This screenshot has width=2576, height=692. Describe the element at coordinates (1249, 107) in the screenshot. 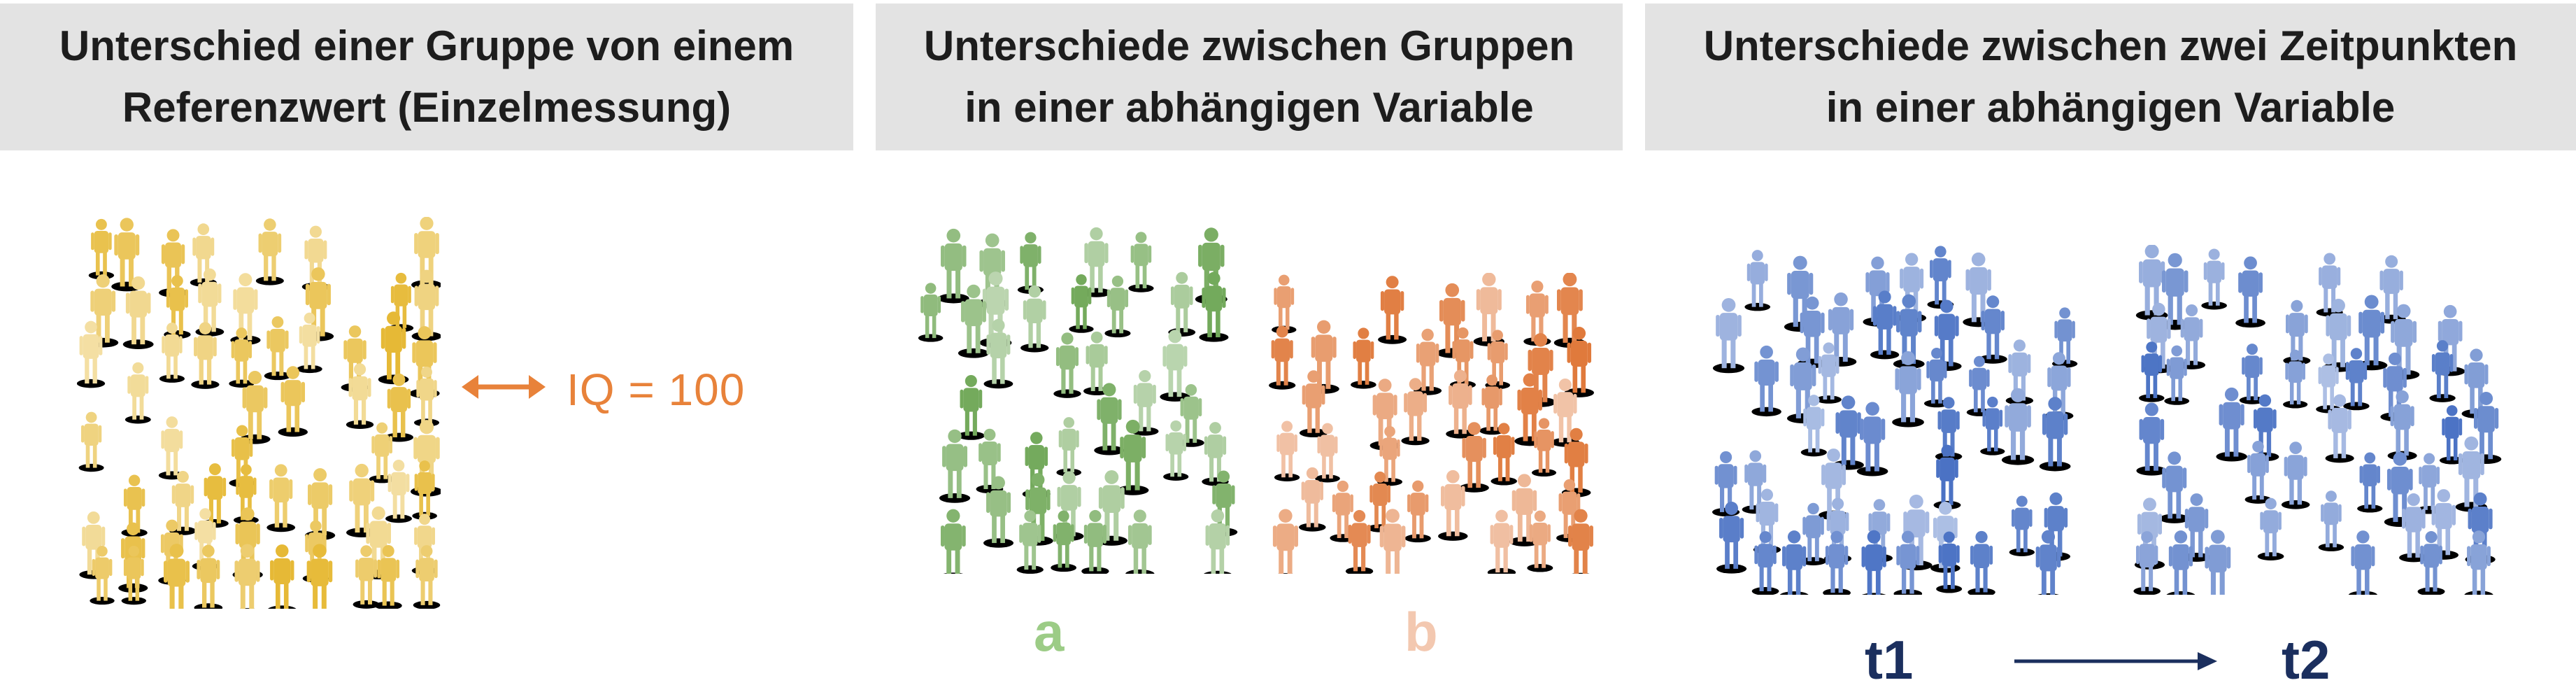

I see `panel-2-title-line2: in einer abhängigen Variable` at that location.